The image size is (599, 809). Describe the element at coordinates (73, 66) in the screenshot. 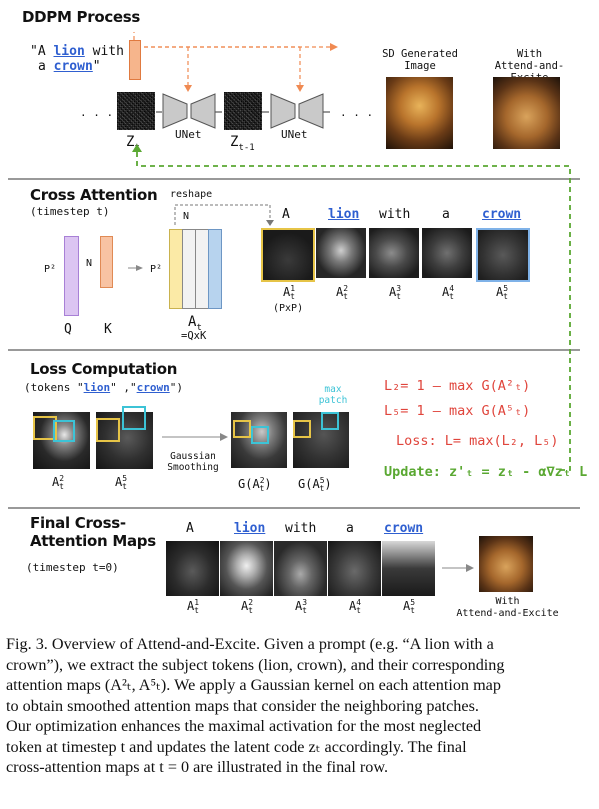

I see `prompt-crown-token: crown` at that location.